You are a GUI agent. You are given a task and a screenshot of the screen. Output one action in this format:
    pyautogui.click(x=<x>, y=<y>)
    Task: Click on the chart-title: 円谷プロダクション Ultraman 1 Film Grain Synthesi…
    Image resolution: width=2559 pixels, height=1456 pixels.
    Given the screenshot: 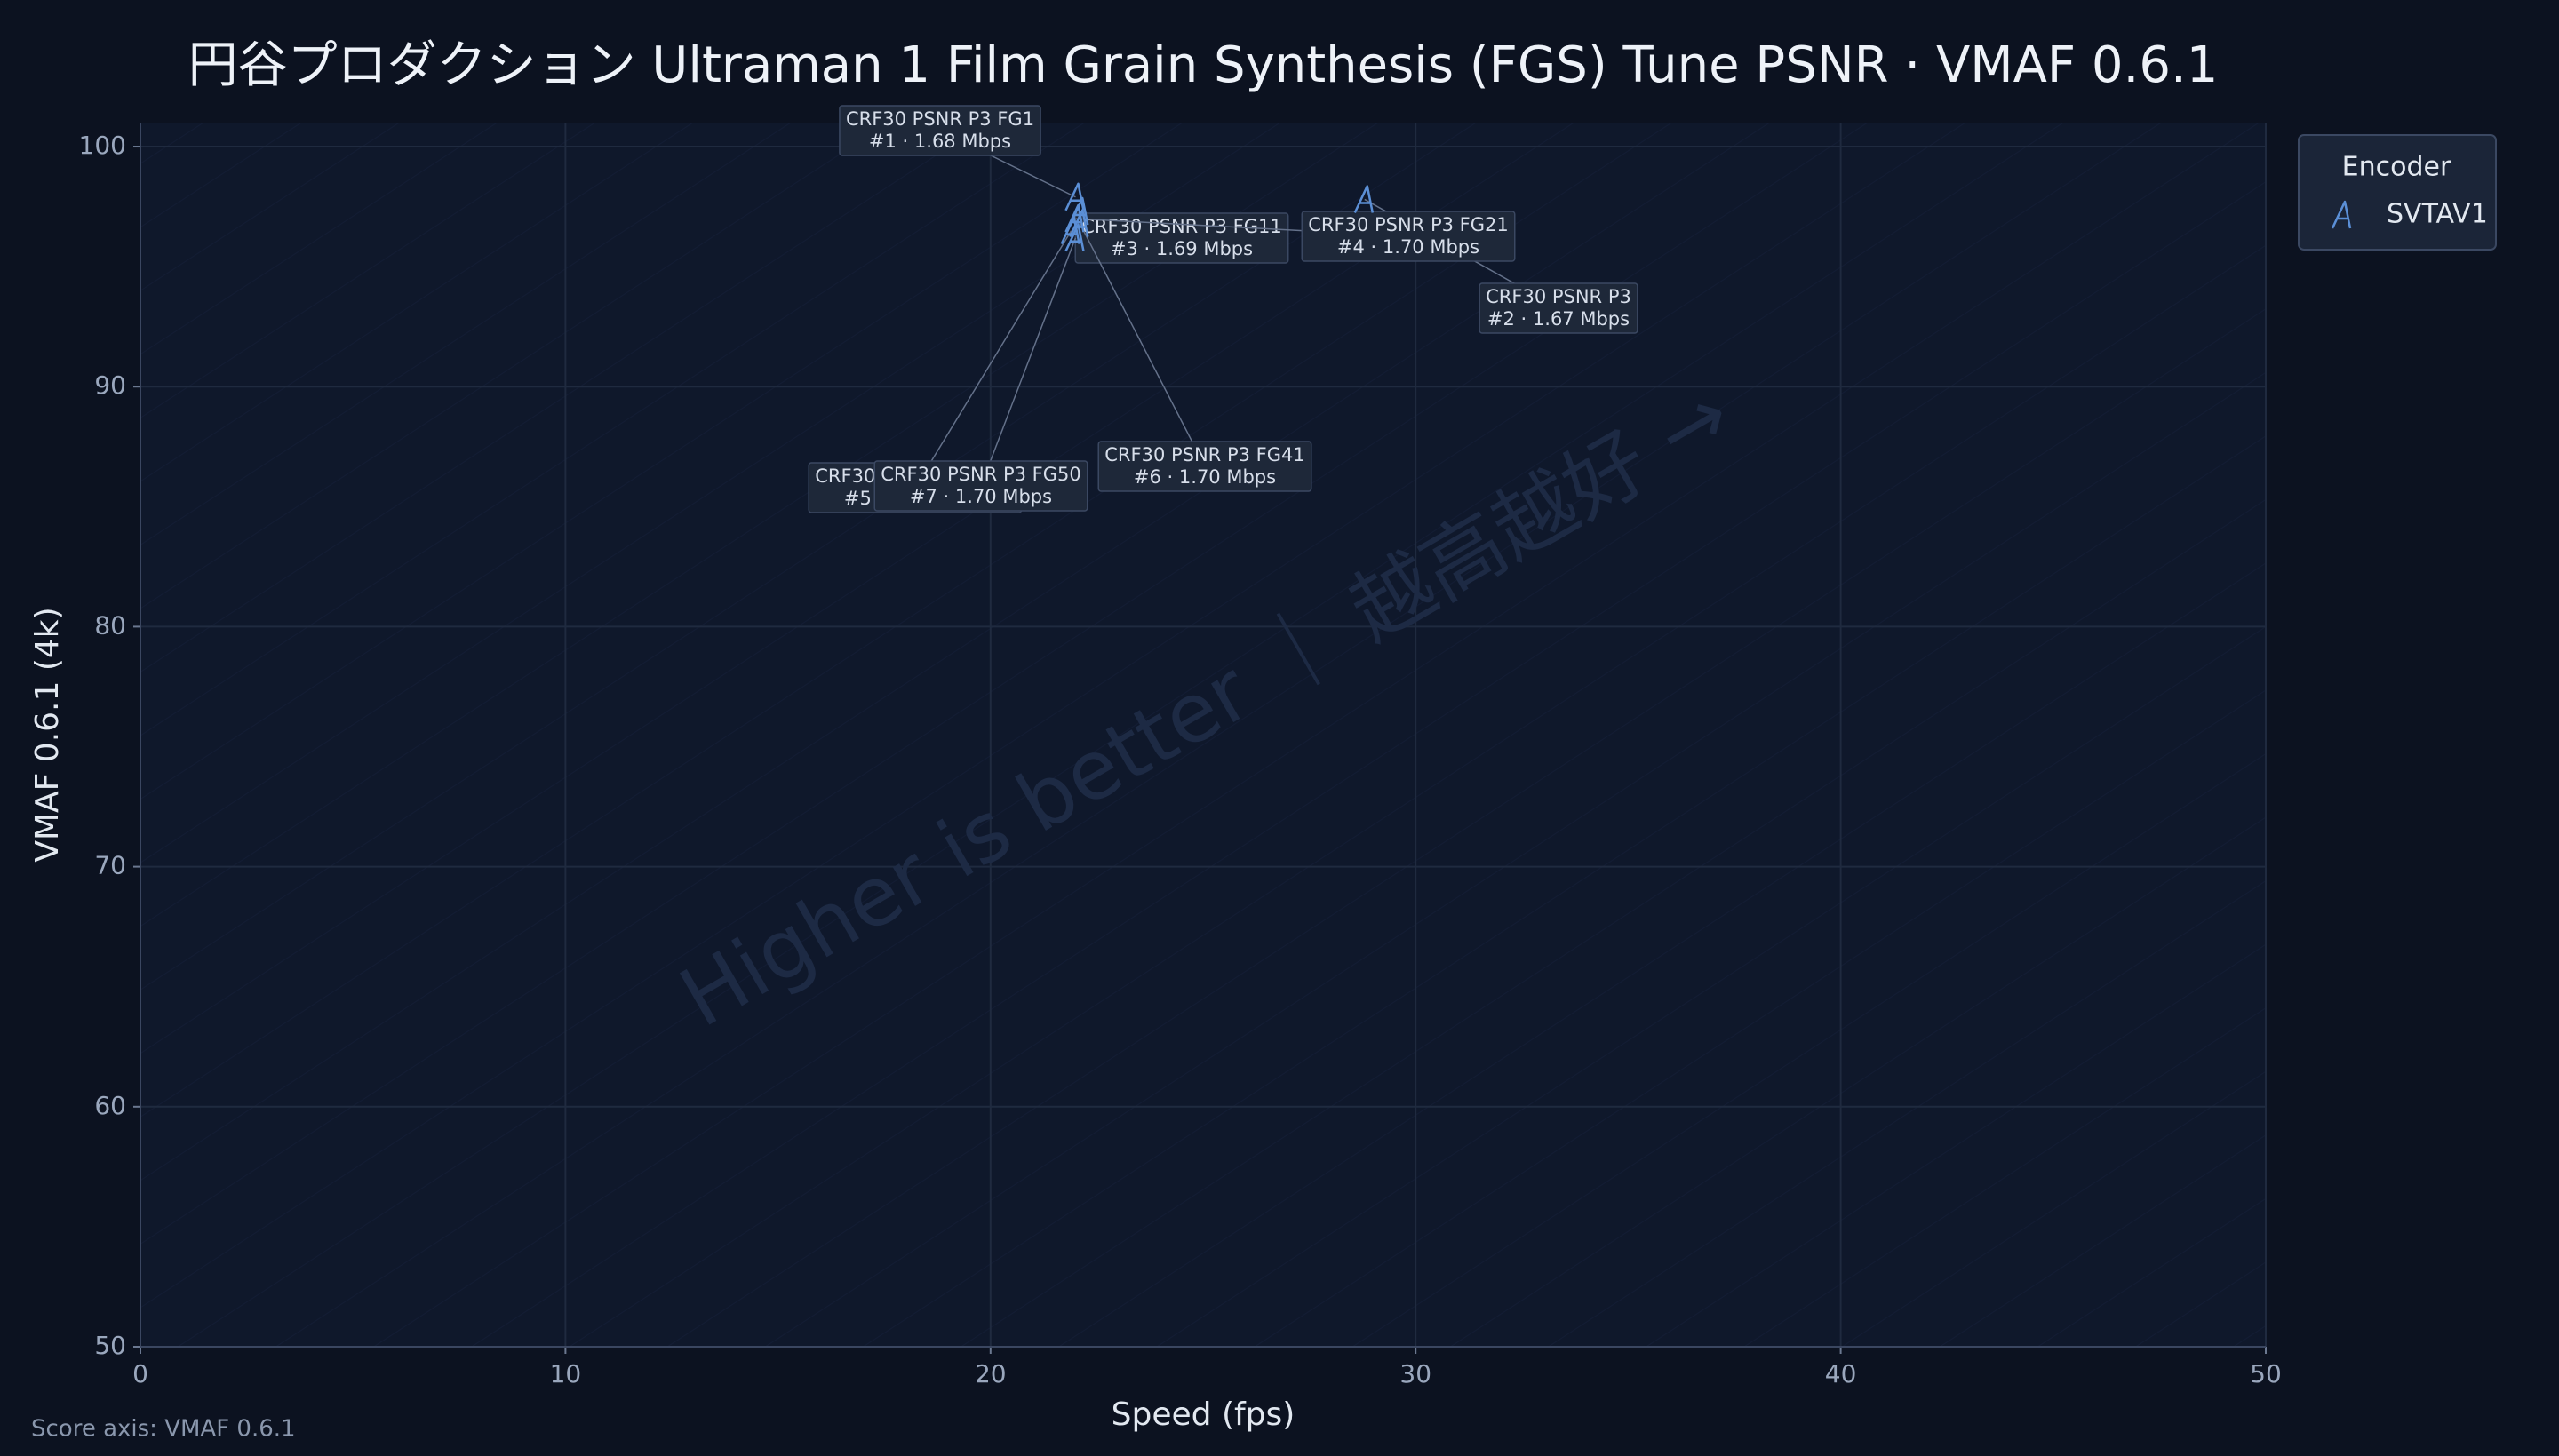 What is the action you would take?
    pyautogui.click(x=1203, y=65)
    